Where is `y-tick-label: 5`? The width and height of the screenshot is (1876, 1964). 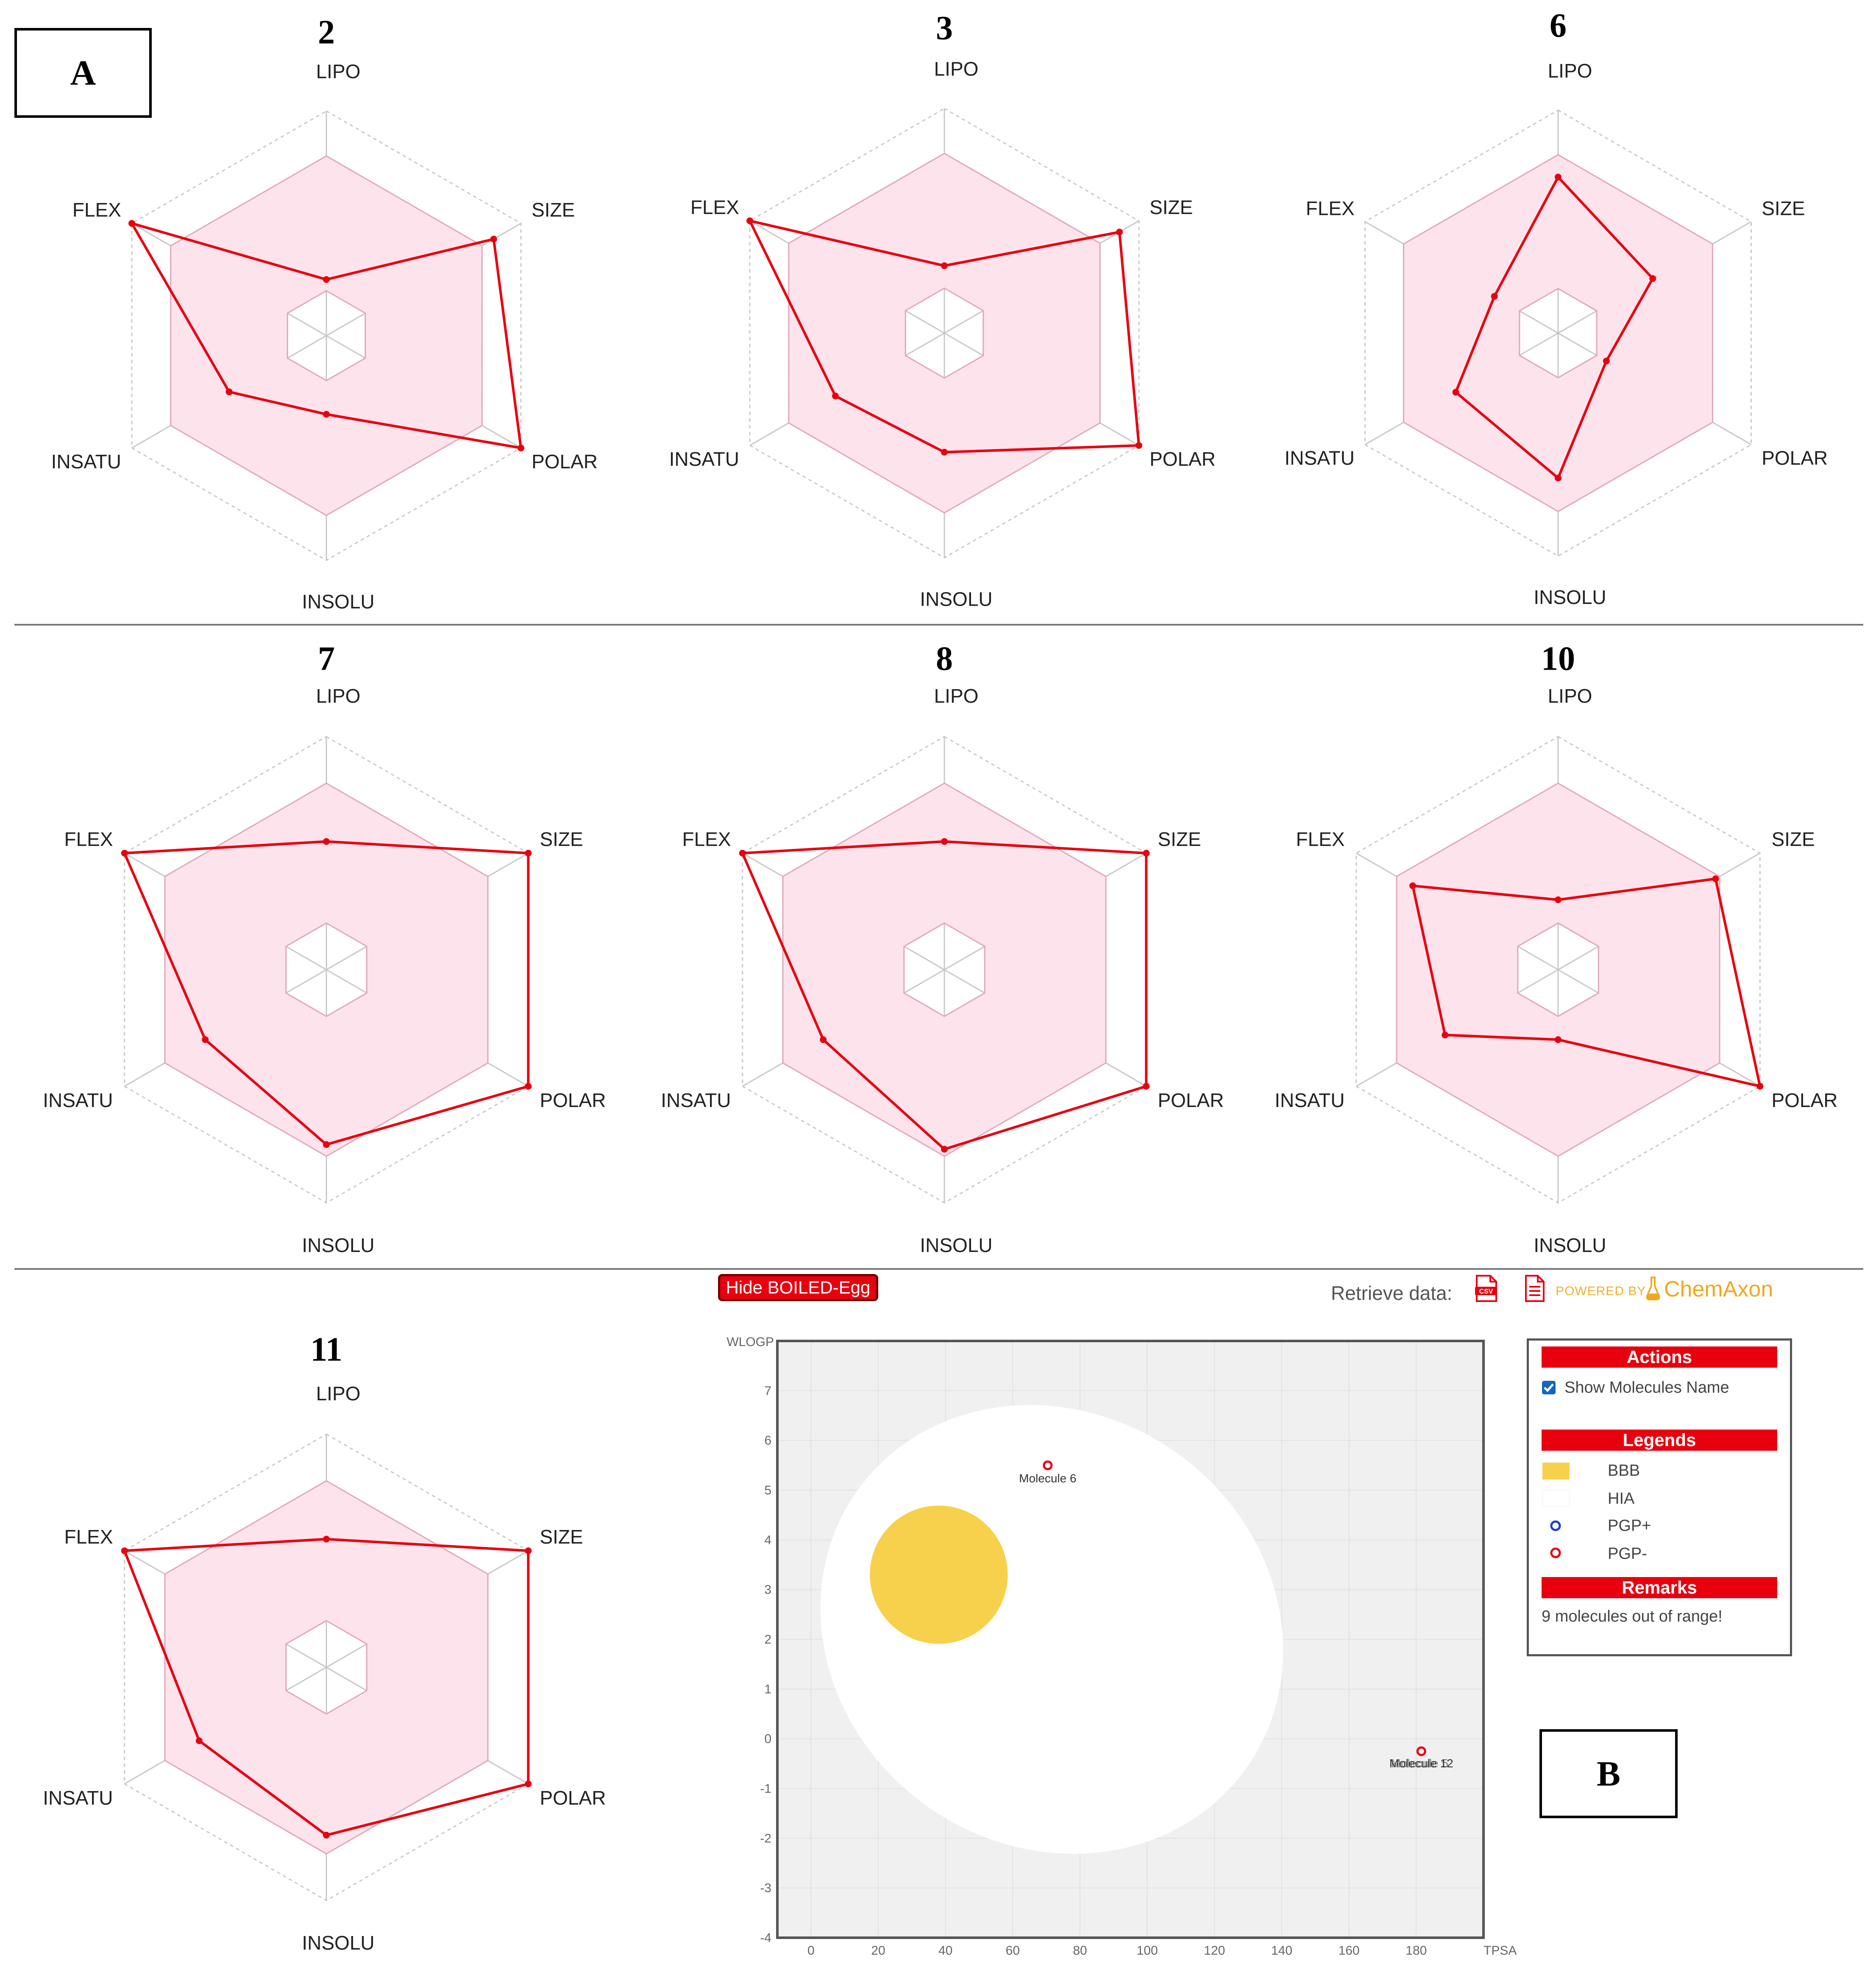 y-tick-label: 5 is located at coordinates (767, 1490).